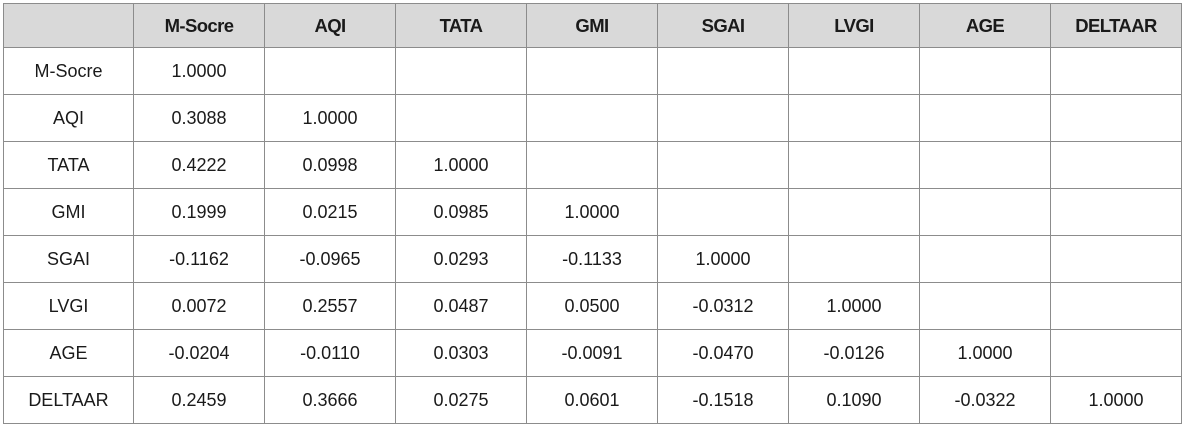 The width and height of the screenshot is (1186, 426). I want to click on column-header: SGAI, so click(723, 25).